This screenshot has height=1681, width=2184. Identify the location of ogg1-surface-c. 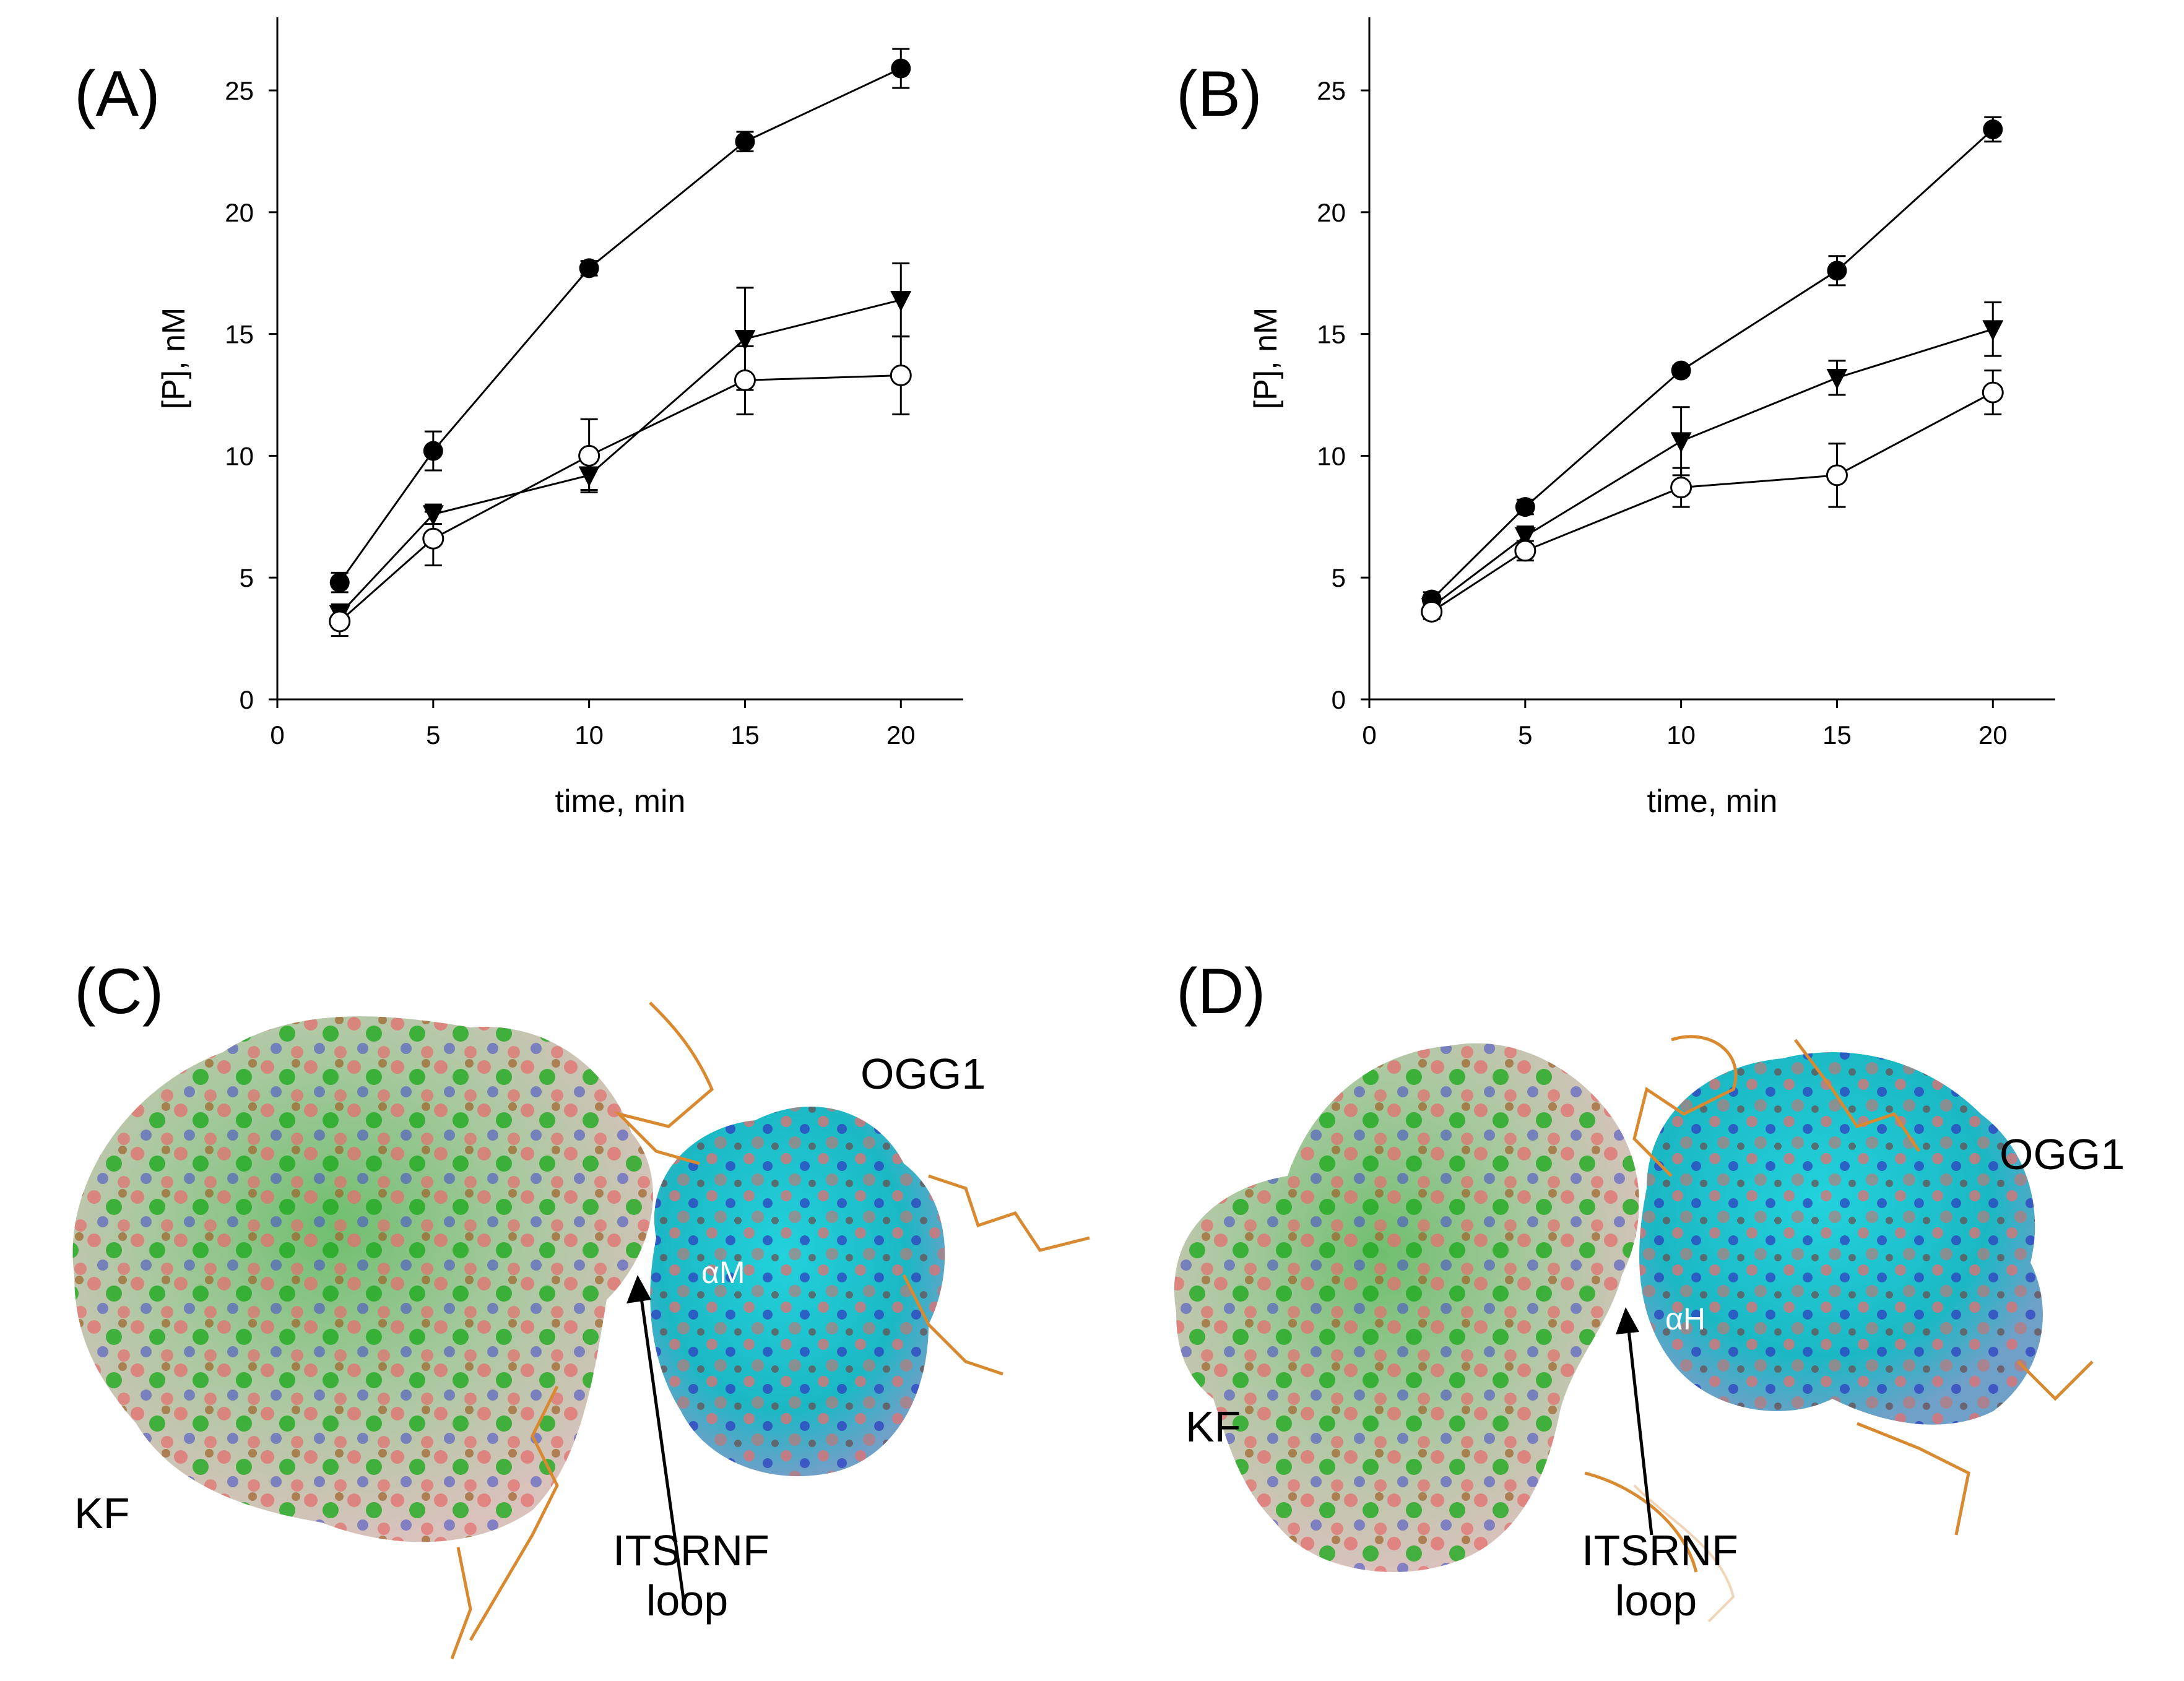
(797, 1291).